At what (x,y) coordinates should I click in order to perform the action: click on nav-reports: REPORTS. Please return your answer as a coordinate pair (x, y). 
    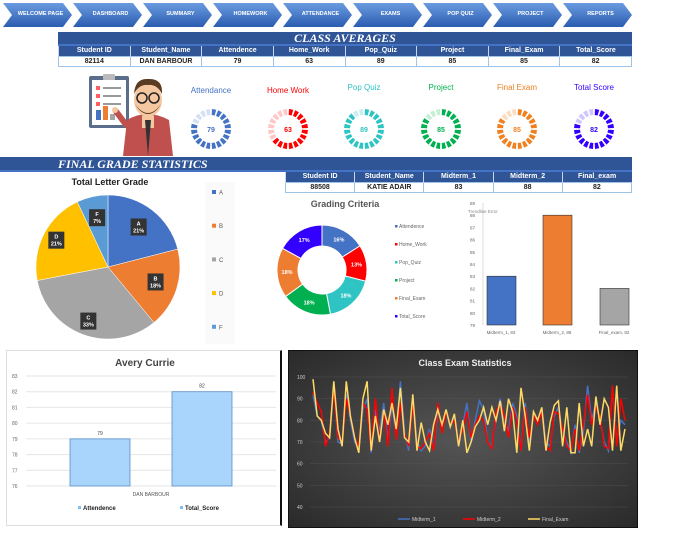
    Looking at the image, I should click on (597, 15).